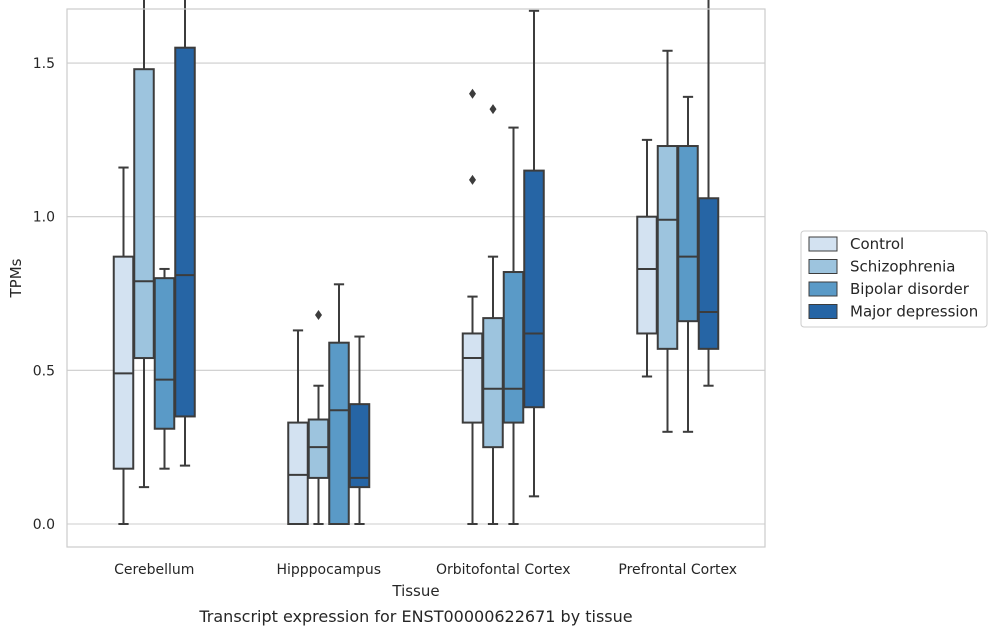  Describe the element at coordinates (677, 570) in the screenshot. I see `x-tick-label: Prefrontal Cortex` at that location.